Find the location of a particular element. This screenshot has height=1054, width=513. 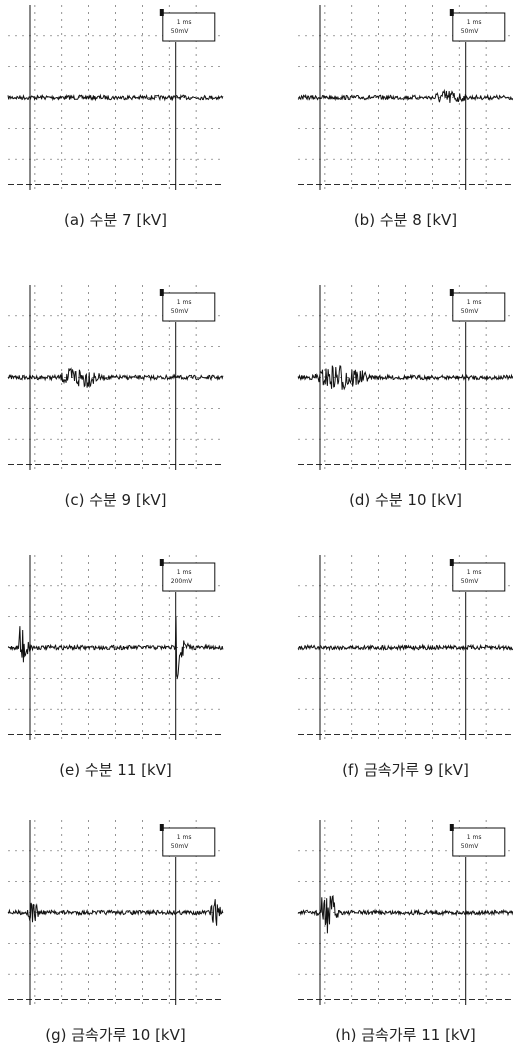

caption: (g) 금속가루 10 [kV] is located at coordinates (115, 1035).